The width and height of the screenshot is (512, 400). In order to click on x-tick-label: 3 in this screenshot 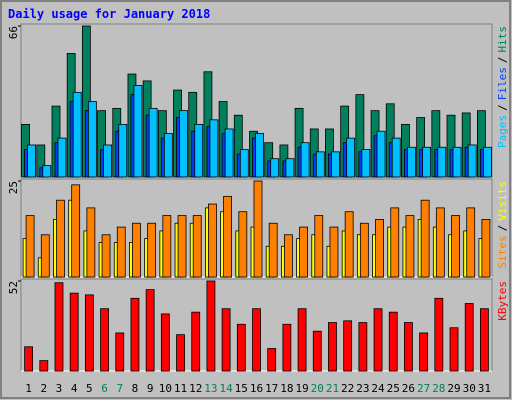, I will do `click(59, 388)`.